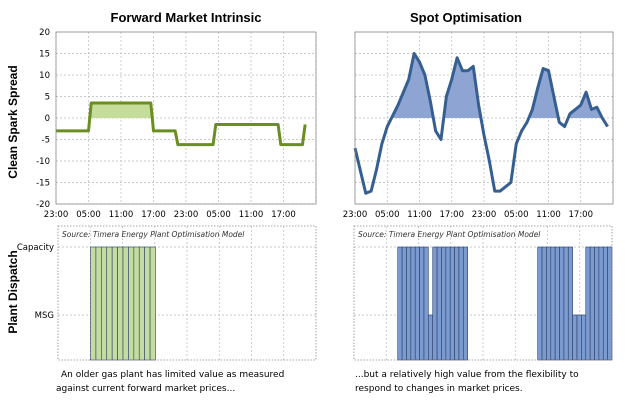 Image resolution: width=625 pixels, height=407 pixels. I want to click on y-tick-label: -10, so click(43, 162).